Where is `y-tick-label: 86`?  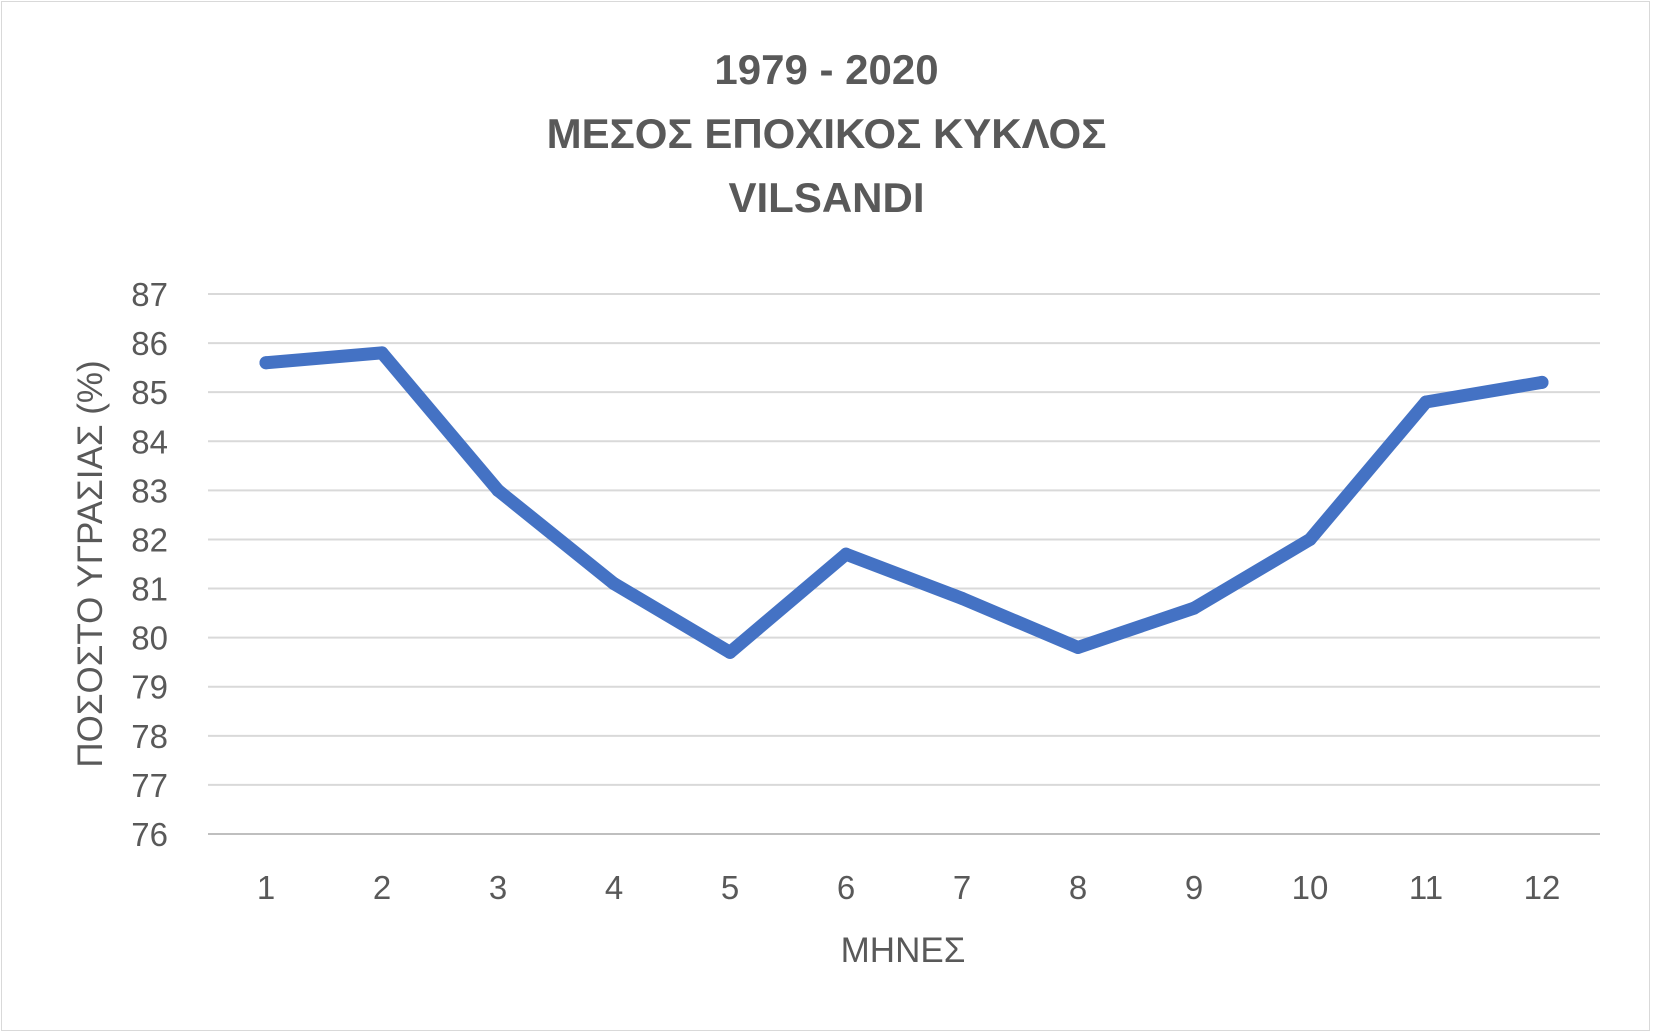
y-tick-label: 86 is located at coordinates (149, 343).